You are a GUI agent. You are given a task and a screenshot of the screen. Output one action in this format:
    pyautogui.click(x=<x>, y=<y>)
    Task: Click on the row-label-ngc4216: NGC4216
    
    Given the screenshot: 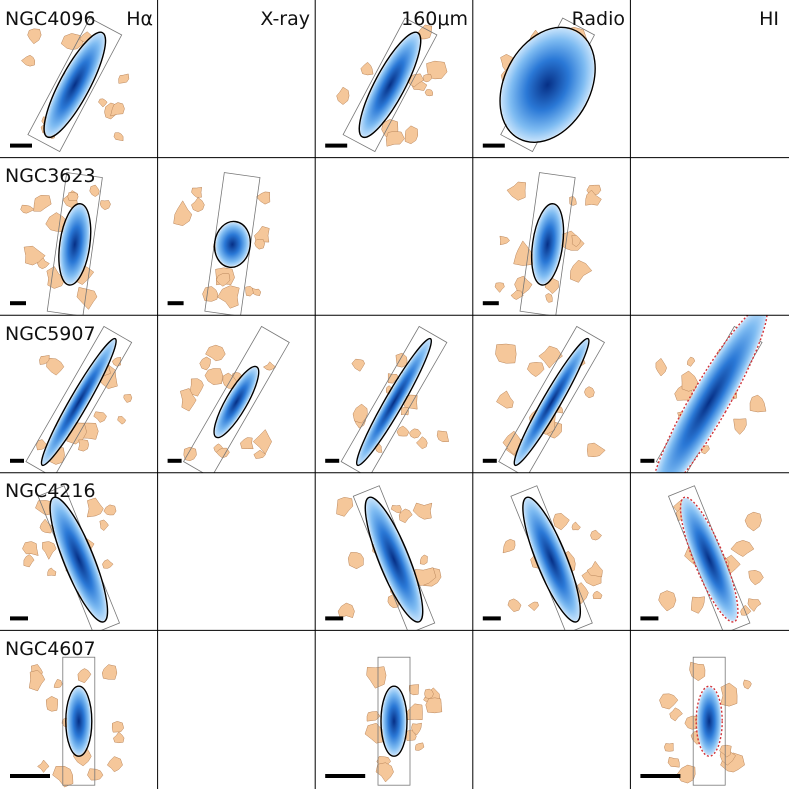 What is the action you would take?
    pyautogui.click(x=50, y=491)
    